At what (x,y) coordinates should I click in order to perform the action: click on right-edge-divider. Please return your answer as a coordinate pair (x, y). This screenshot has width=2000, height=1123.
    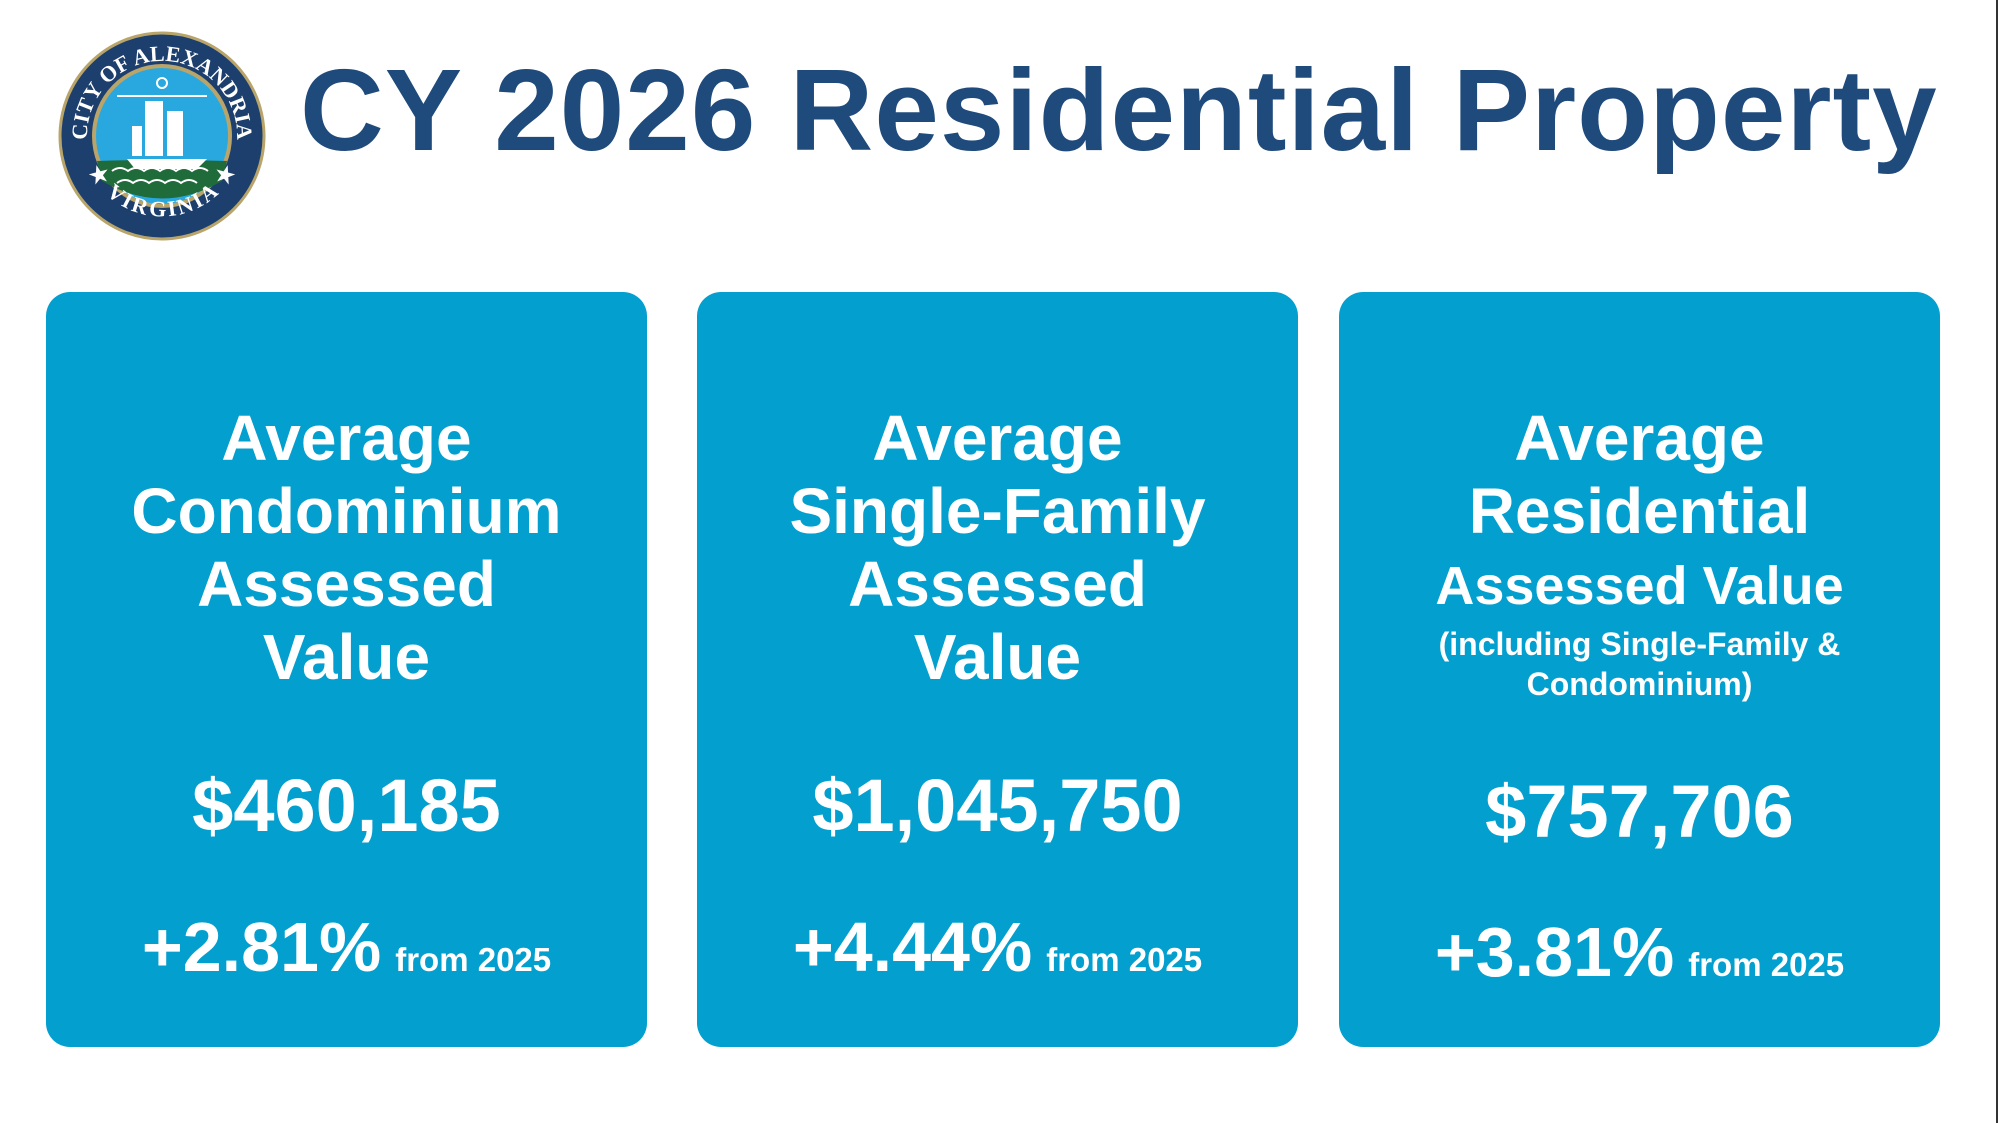
    Looking at the image, I should click on (1997, 561).